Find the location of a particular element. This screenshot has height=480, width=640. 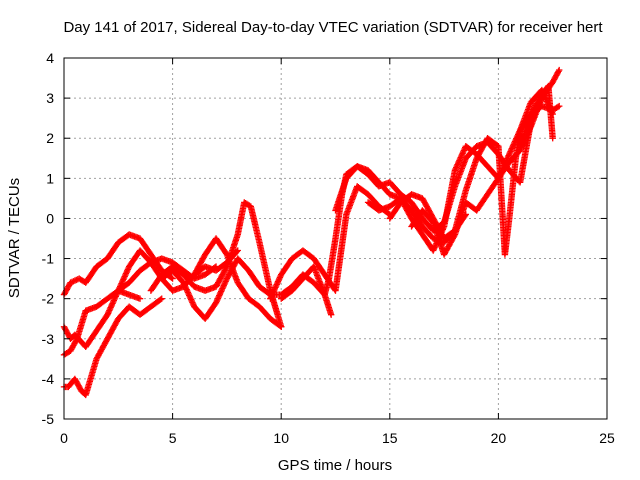

y-tick-label: 4 is located at coordinates (50, 58).